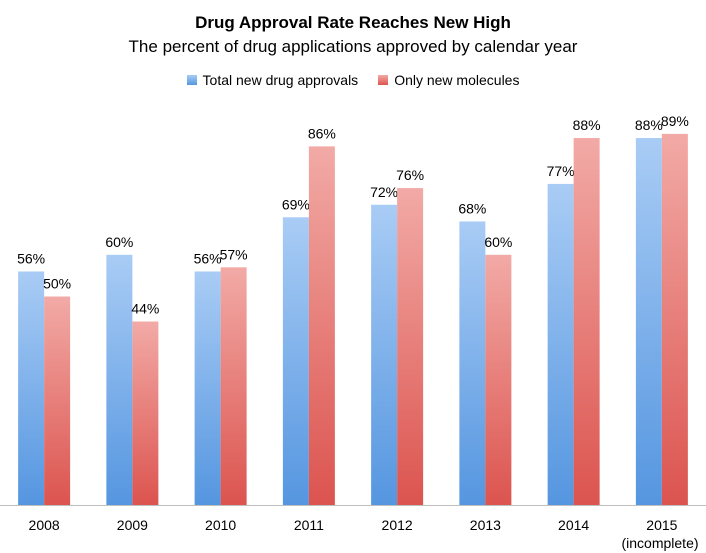  Describe the element at coordinates (587, 125) in the screenshot. I see `data-label-molecules-2014: 88%` at that location.